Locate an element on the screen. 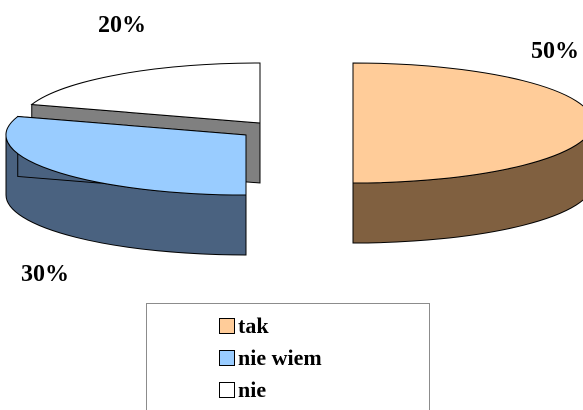 The image size is (583, 410). legend-label-nie-wiem: nie wiem is located at coordinates (280, 357).